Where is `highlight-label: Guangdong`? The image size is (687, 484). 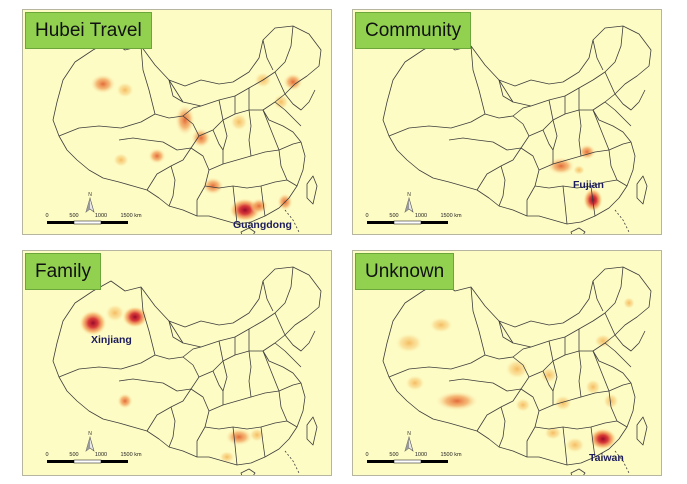 highlight-label: Guangdong is located at coordinates (262, 225).